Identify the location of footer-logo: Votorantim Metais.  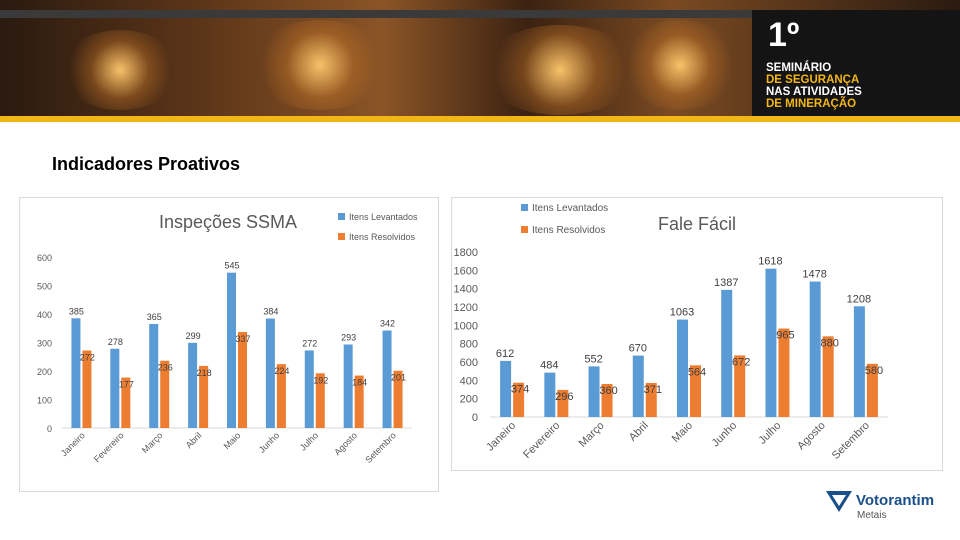
(886, 507).